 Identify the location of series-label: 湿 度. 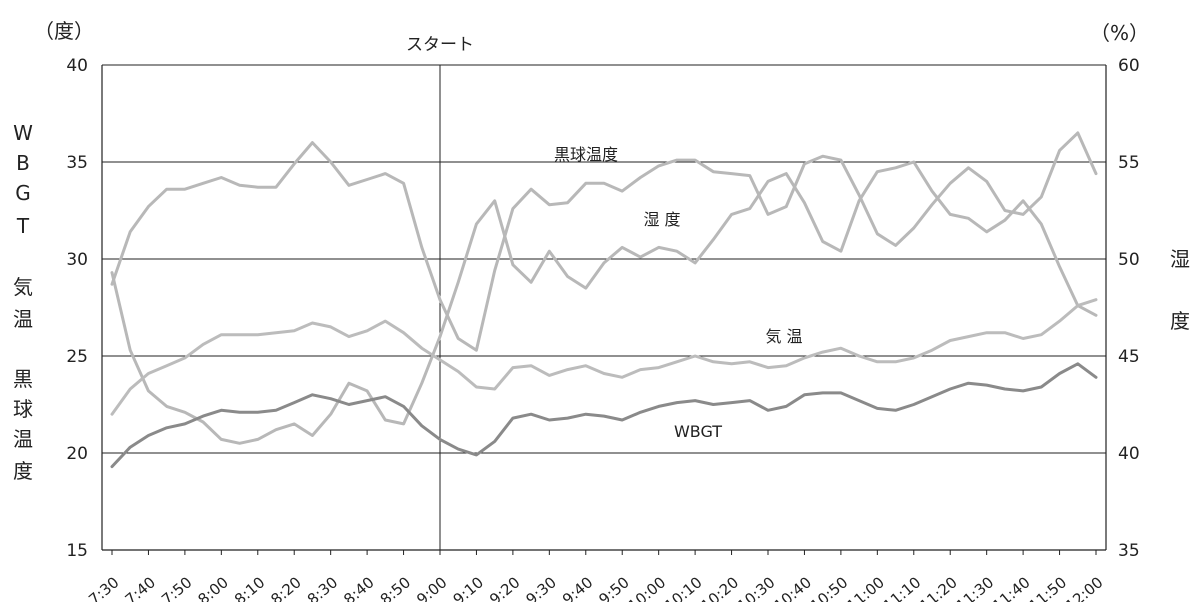
(661, 219).